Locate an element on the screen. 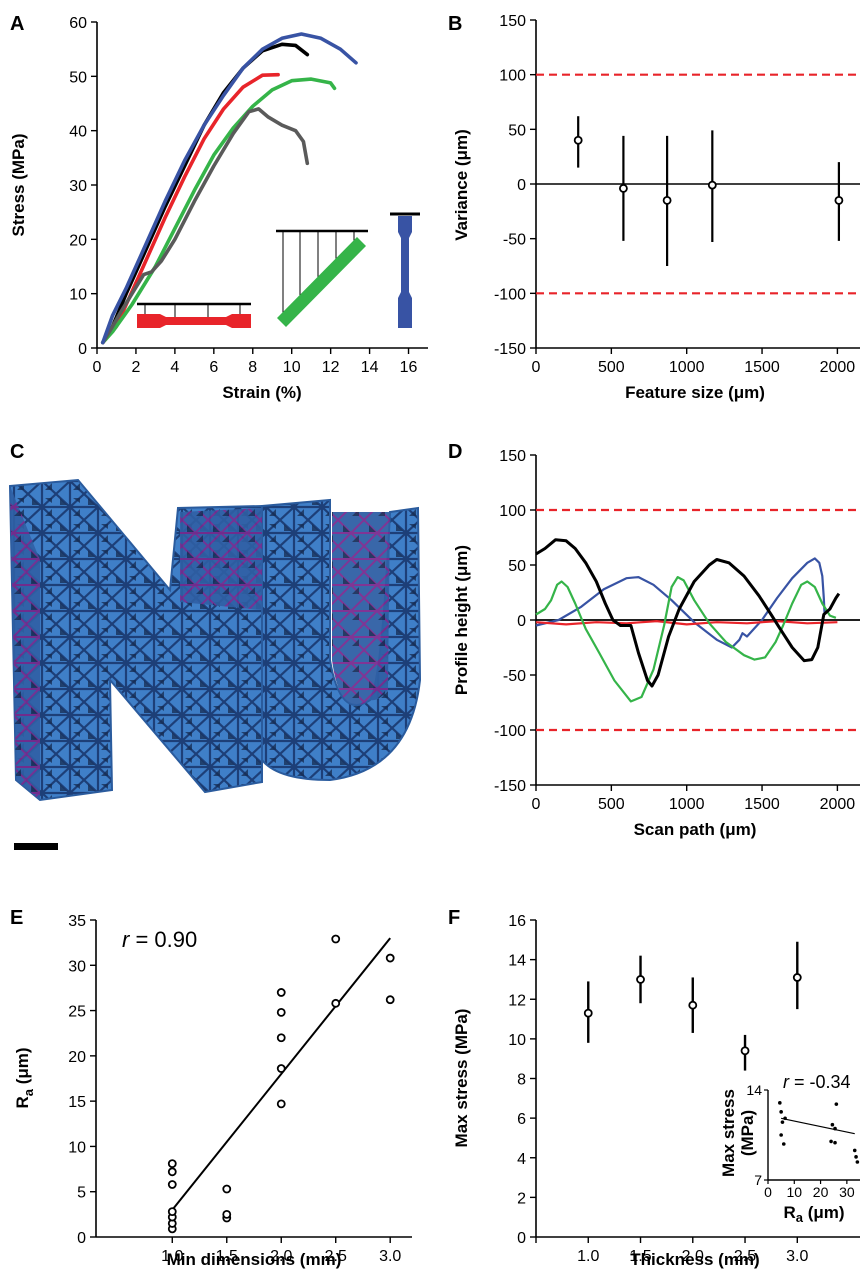 This screenshot has height=1272, width=867. inset-y-tick-label: 7 is located at coordinates (758, 1180).